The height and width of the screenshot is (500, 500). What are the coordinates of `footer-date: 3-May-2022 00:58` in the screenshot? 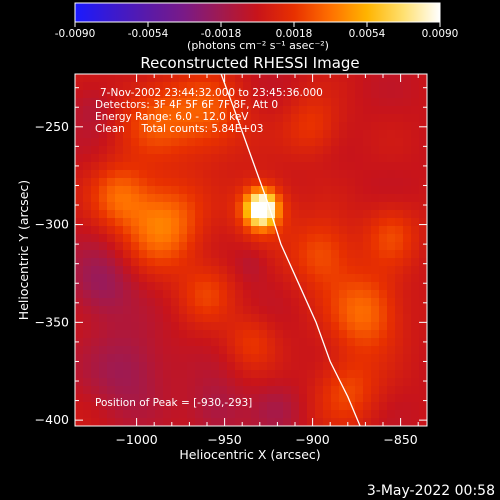 It's located at (431, 491).